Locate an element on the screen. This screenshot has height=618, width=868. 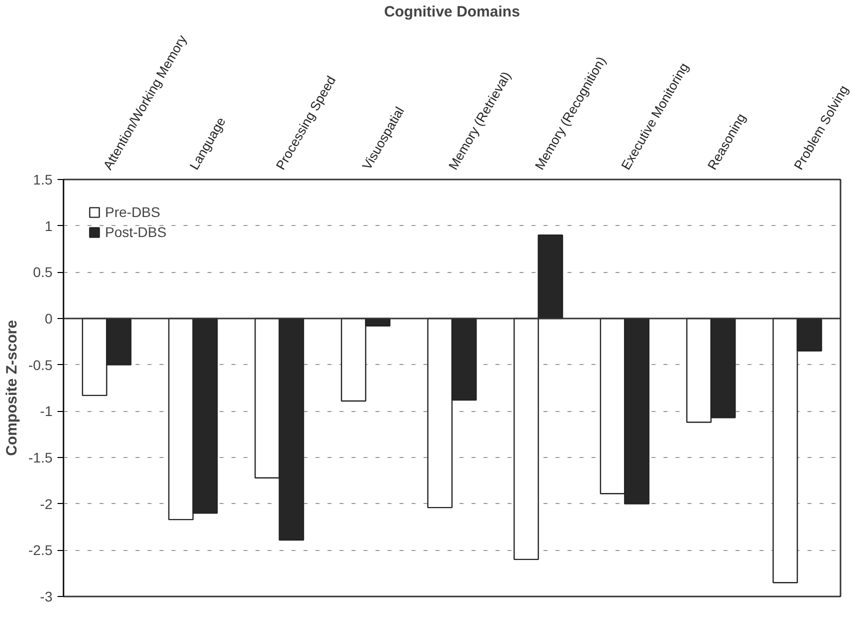
y-tick-label: -2.5 is located at coordinates (40, 550).